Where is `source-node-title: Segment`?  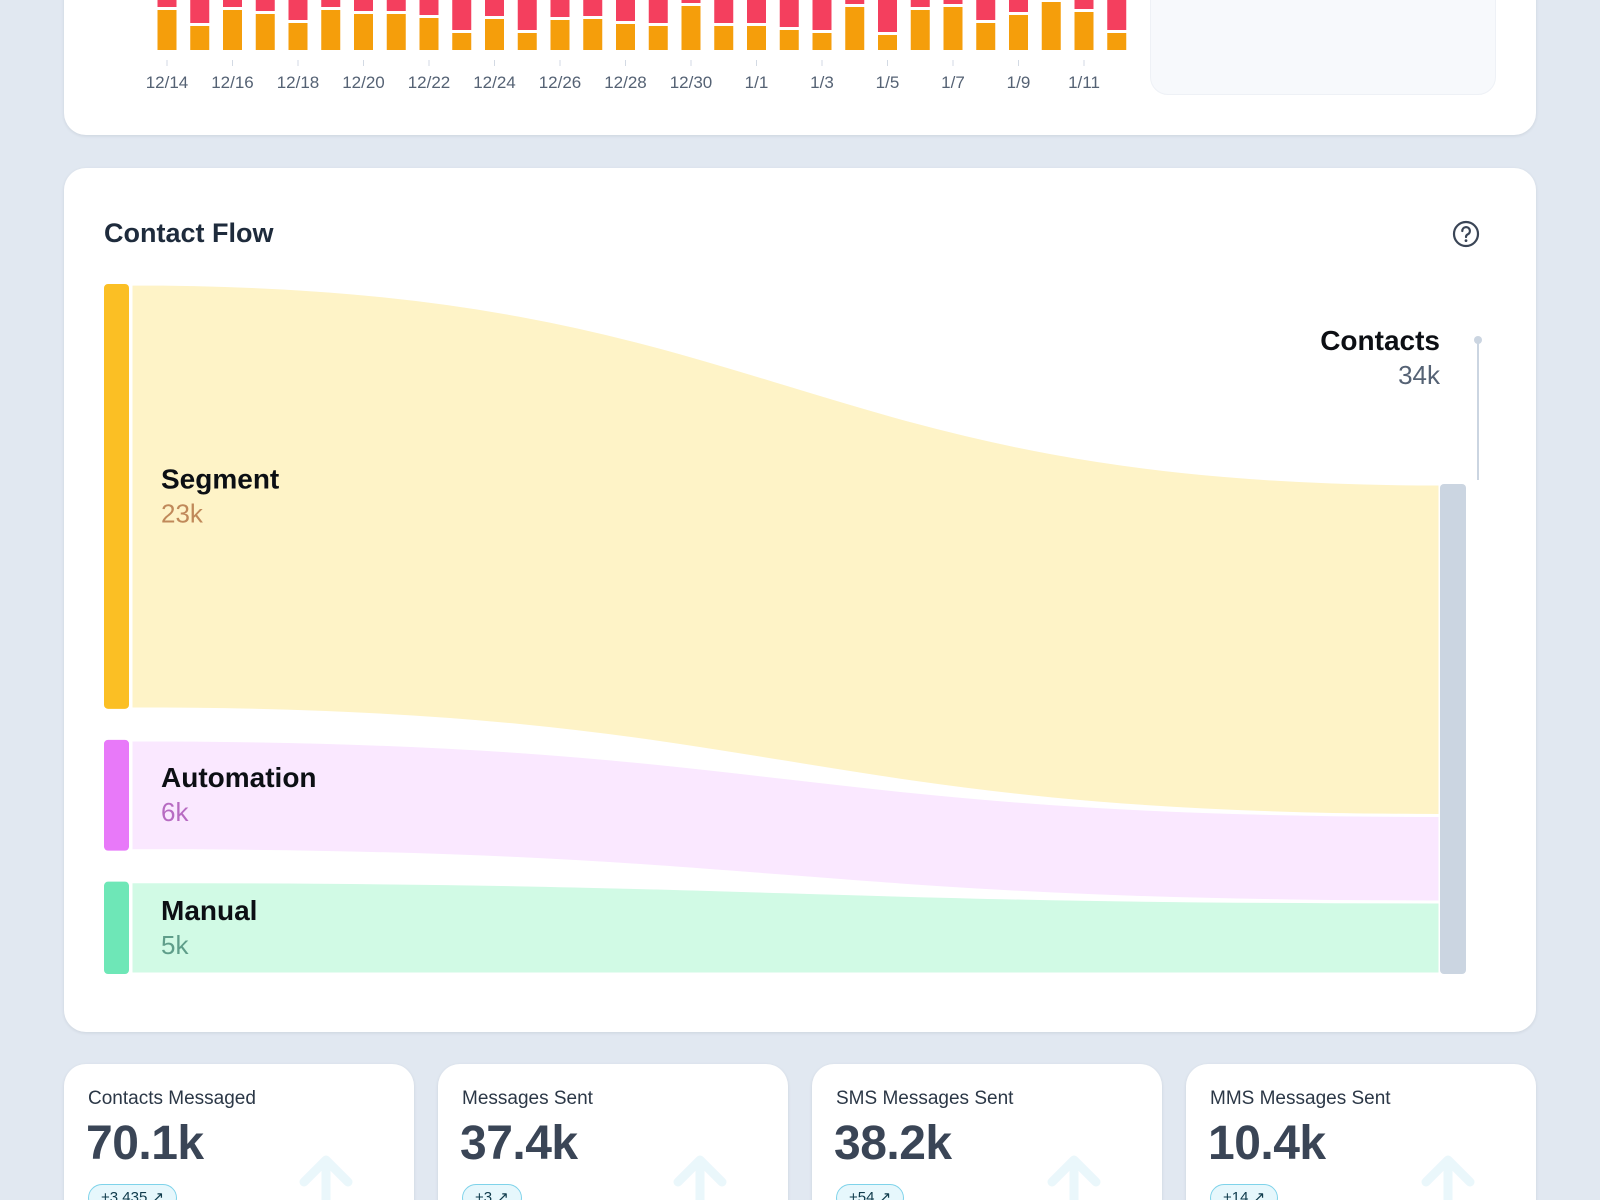
source-node-title: Segment is located at coordinates (220, 478).